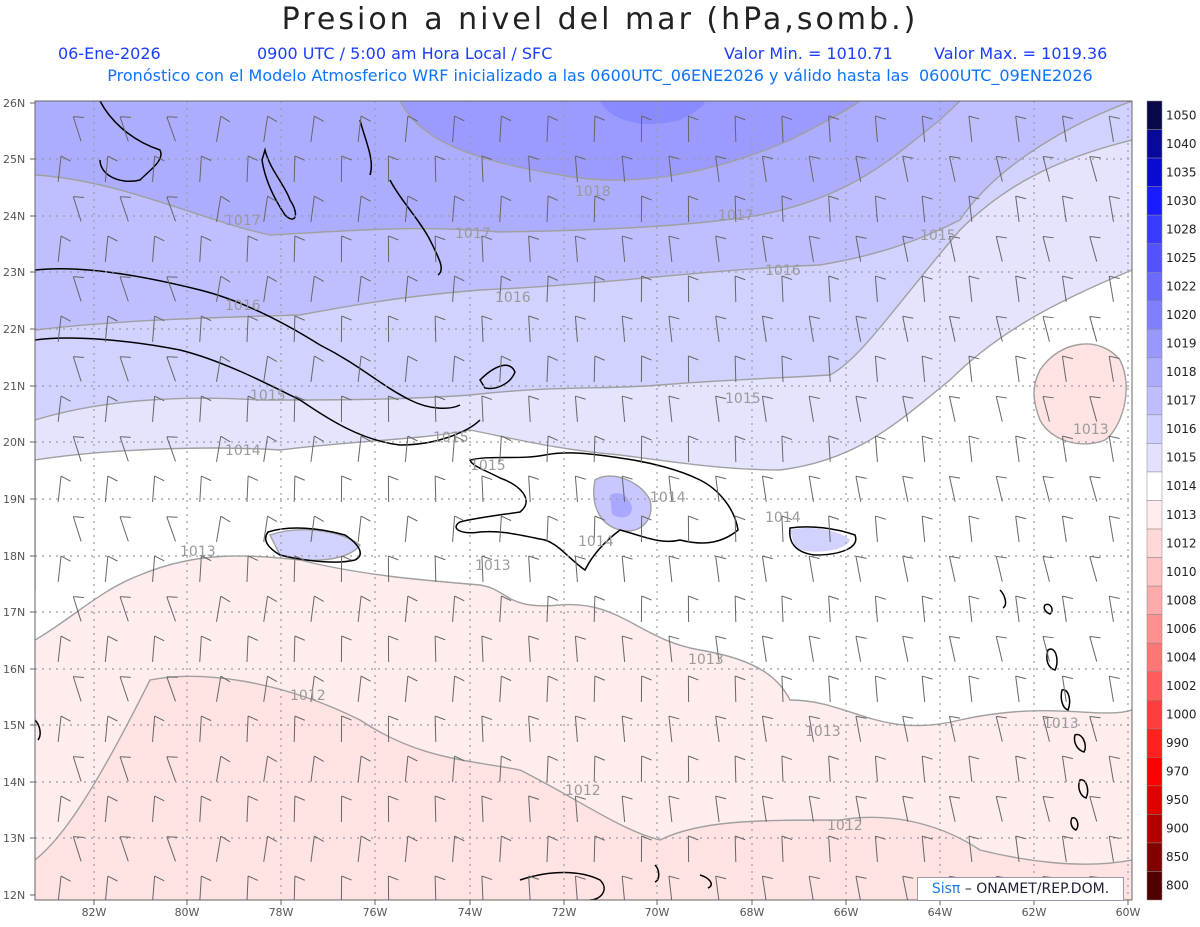 The height and width of the screenshot is (927, 1200). Describe the element at coordinates (1034, 912) in the screenshot. I see `lon-label: 62W` at that location.